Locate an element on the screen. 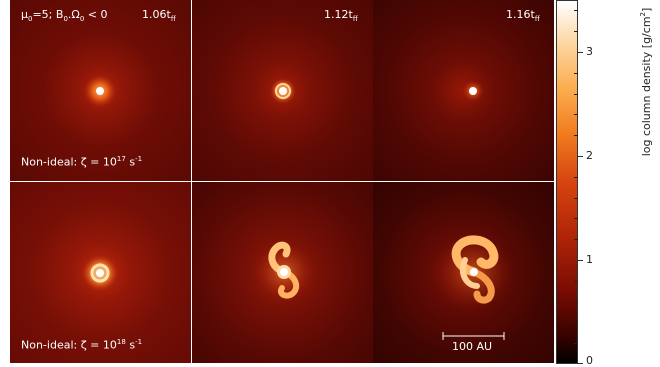  panel-top-middle-image is located at coordinates (283, 91).